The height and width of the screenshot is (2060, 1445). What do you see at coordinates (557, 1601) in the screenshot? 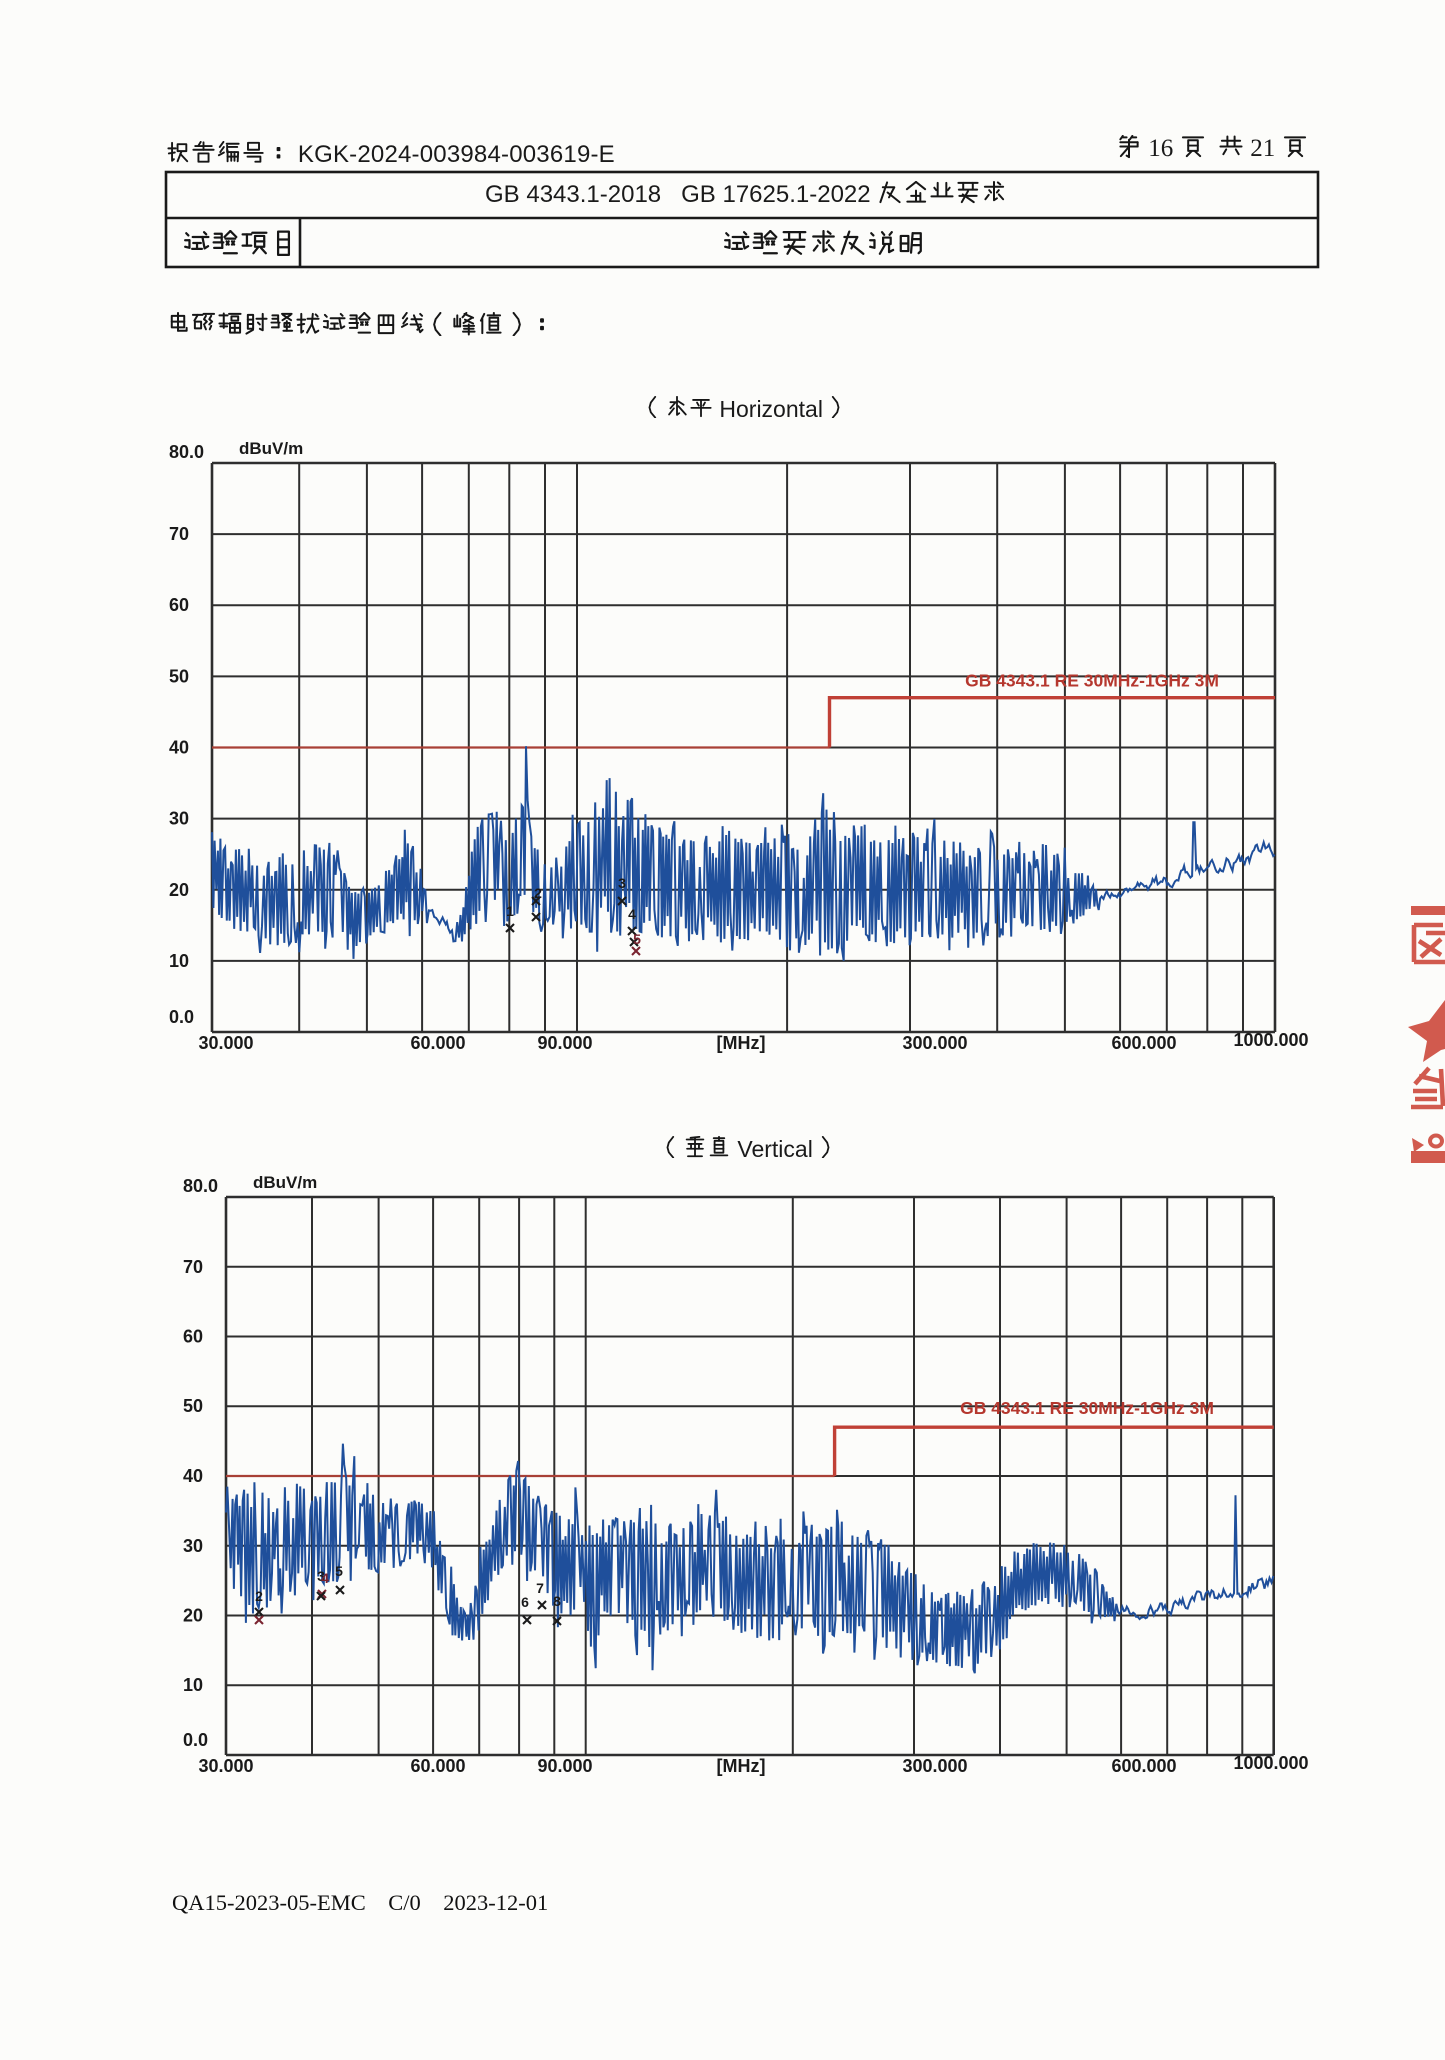
I see `svg-text: 8` at bounding box center [557, 1601].